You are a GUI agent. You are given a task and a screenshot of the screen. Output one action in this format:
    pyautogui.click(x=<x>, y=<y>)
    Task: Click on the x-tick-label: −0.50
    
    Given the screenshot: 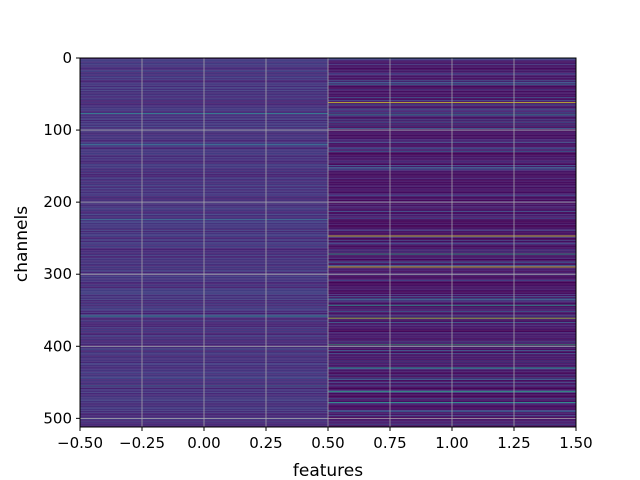 What is the action you would take?
    pyautogui.click(x=80, y=443)
    